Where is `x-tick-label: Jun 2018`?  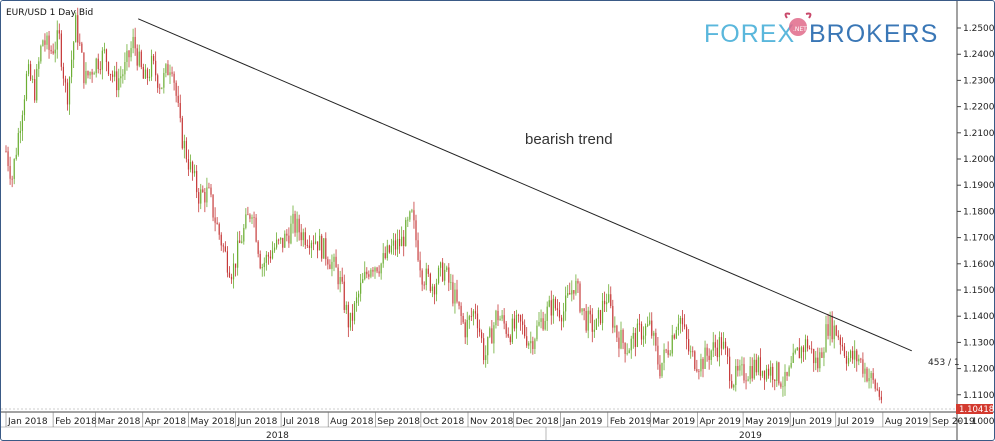
x-tick-label: Jun 2018 is located at coordinates (256, 422).